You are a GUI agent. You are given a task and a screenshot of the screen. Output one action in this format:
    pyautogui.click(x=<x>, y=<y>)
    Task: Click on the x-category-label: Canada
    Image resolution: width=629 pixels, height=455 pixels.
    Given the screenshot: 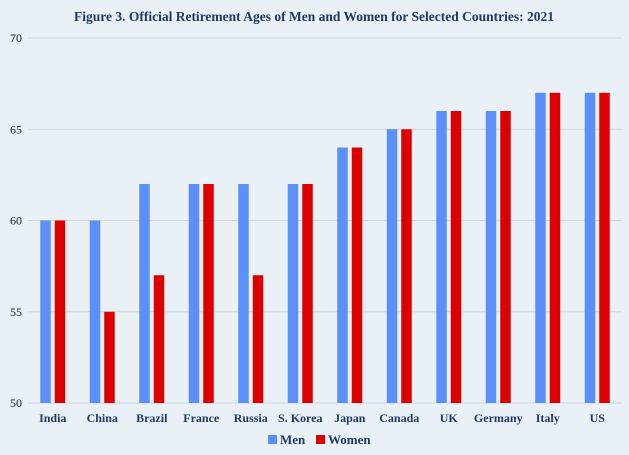 What is the action you would take?
    pyautogui.click(x=399, y=418)
    